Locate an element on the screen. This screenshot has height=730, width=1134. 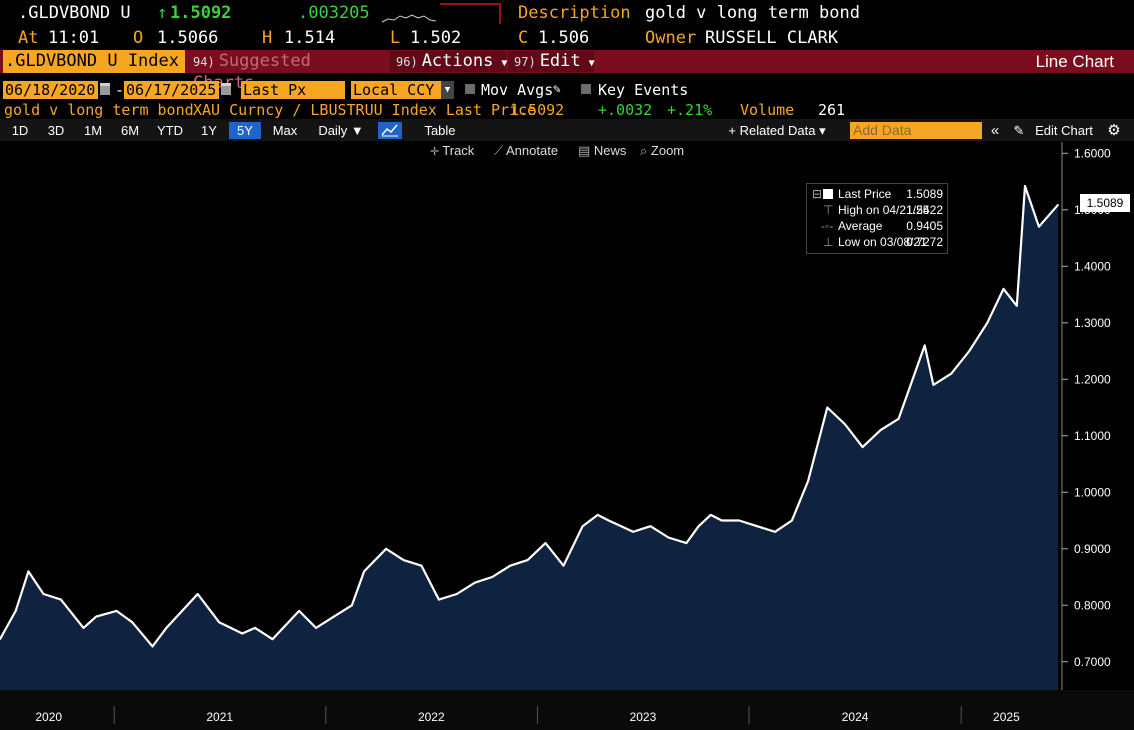
change: .003205 is located at coordinates (334, 13).